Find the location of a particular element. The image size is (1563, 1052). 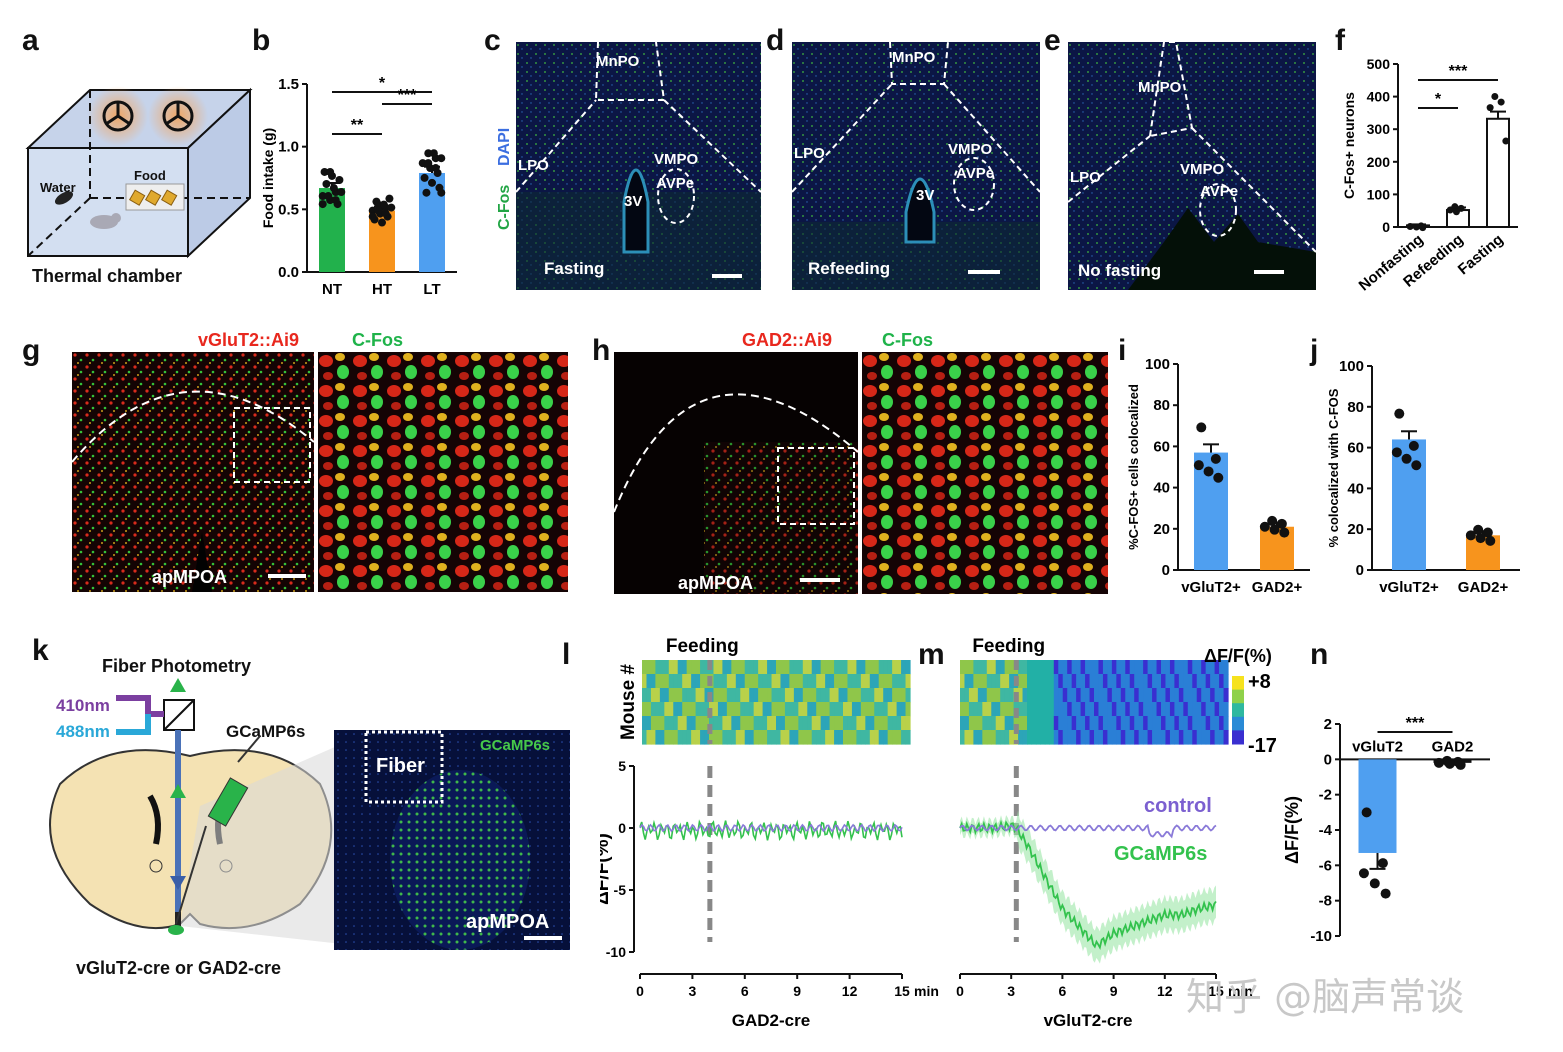

h-ai9-label: GAD2::Ai9 is located at coordinates (787, 340).